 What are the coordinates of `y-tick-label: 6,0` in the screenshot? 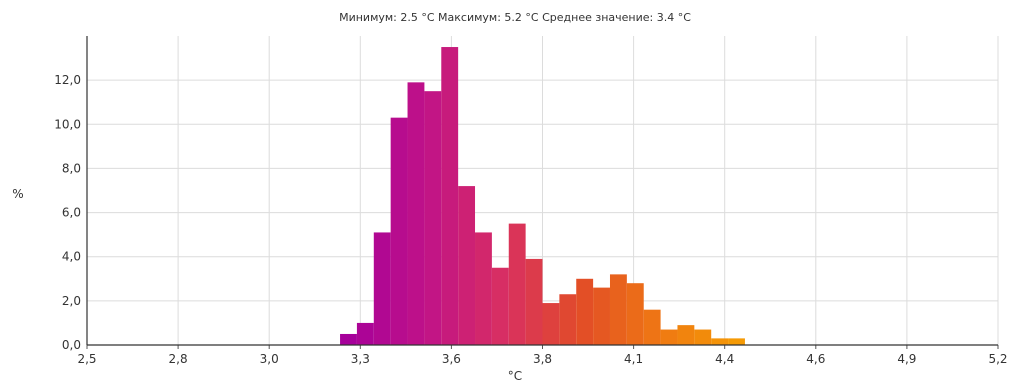 It's located at (71, 213).